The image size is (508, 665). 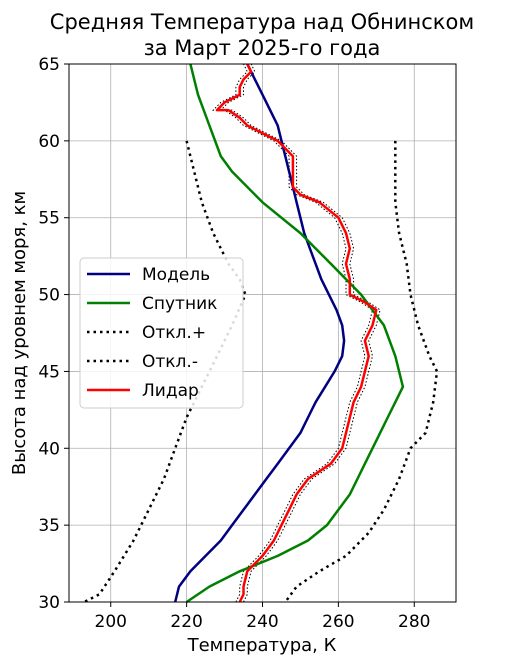 What do you see at coordinates (414, 622) in the screenshot?
I see `x-tick-label: 280` at bounding box center [414, 622].